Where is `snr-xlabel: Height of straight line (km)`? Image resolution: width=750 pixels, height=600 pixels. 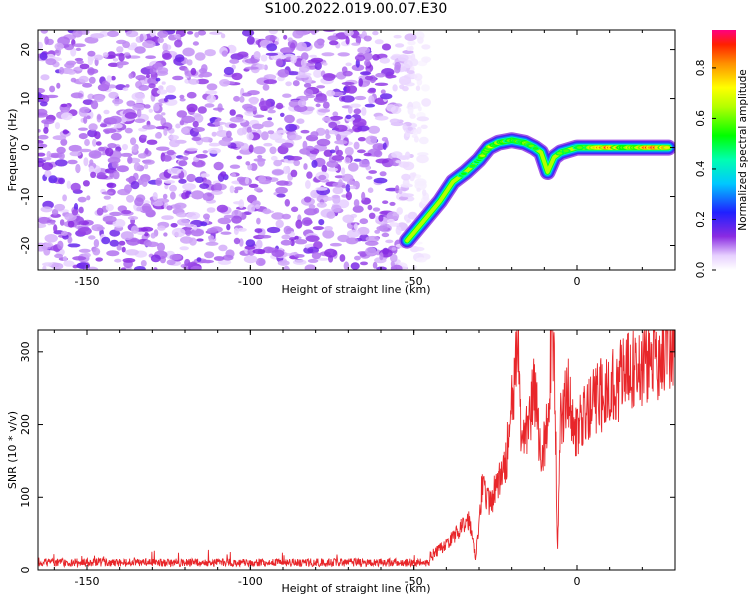 snr-xlabel: Height of straight line (km) is located at coordinates (355, 588).